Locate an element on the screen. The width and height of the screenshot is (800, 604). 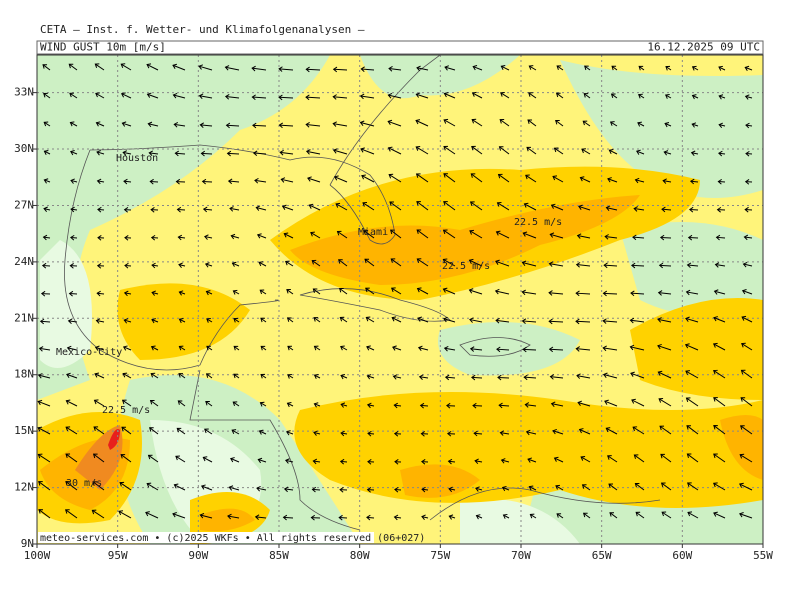
city-label: Mexico-City is located at coordinates (89, 352).